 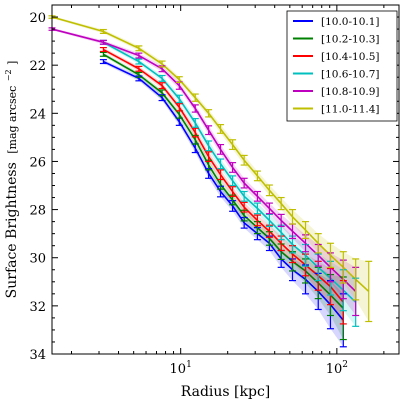 What do you see at coordinates (12, 230) in the screenshot?
I see `y-axis-label-main: Surface Brightness` at bounding box center [12, 230].